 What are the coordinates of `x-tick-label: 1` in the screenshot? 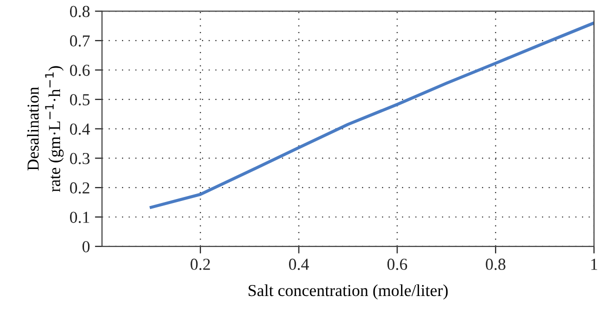 It's located at (594, 264).